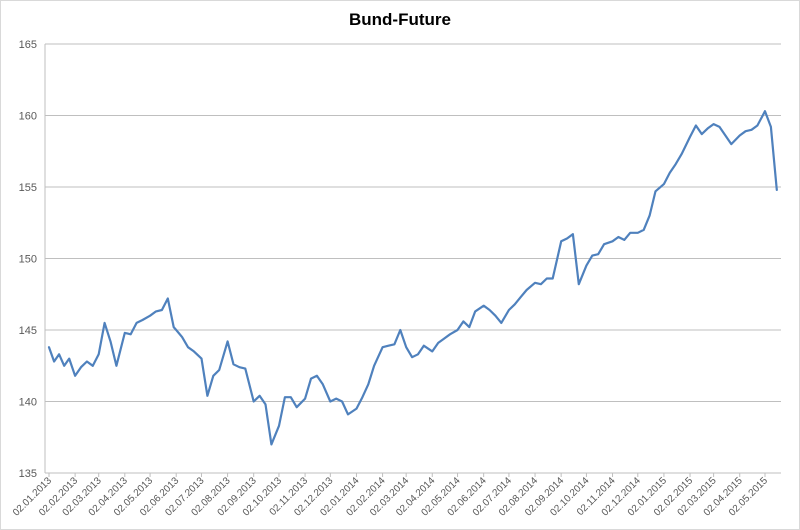  Describe the element at coordinates (28, 45) in the screenshot. I see `y-tick-label: 165` at that location.